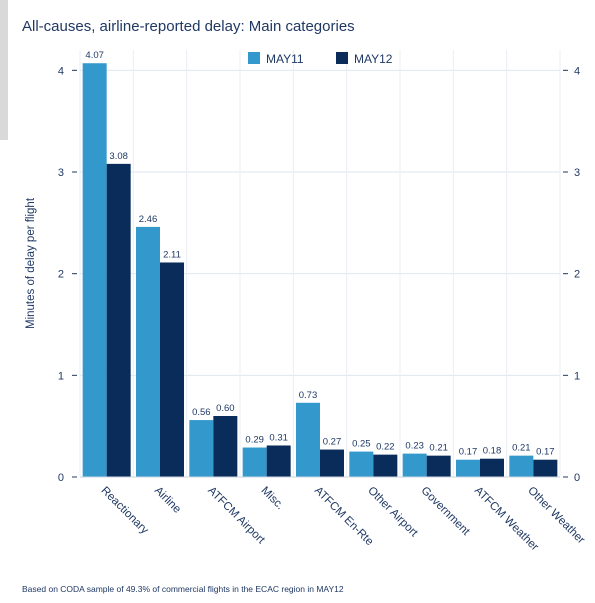  Describe the element at coordinates (320, 59) in the screenshot. I see `legend: MAY11 MAY12` at that location.